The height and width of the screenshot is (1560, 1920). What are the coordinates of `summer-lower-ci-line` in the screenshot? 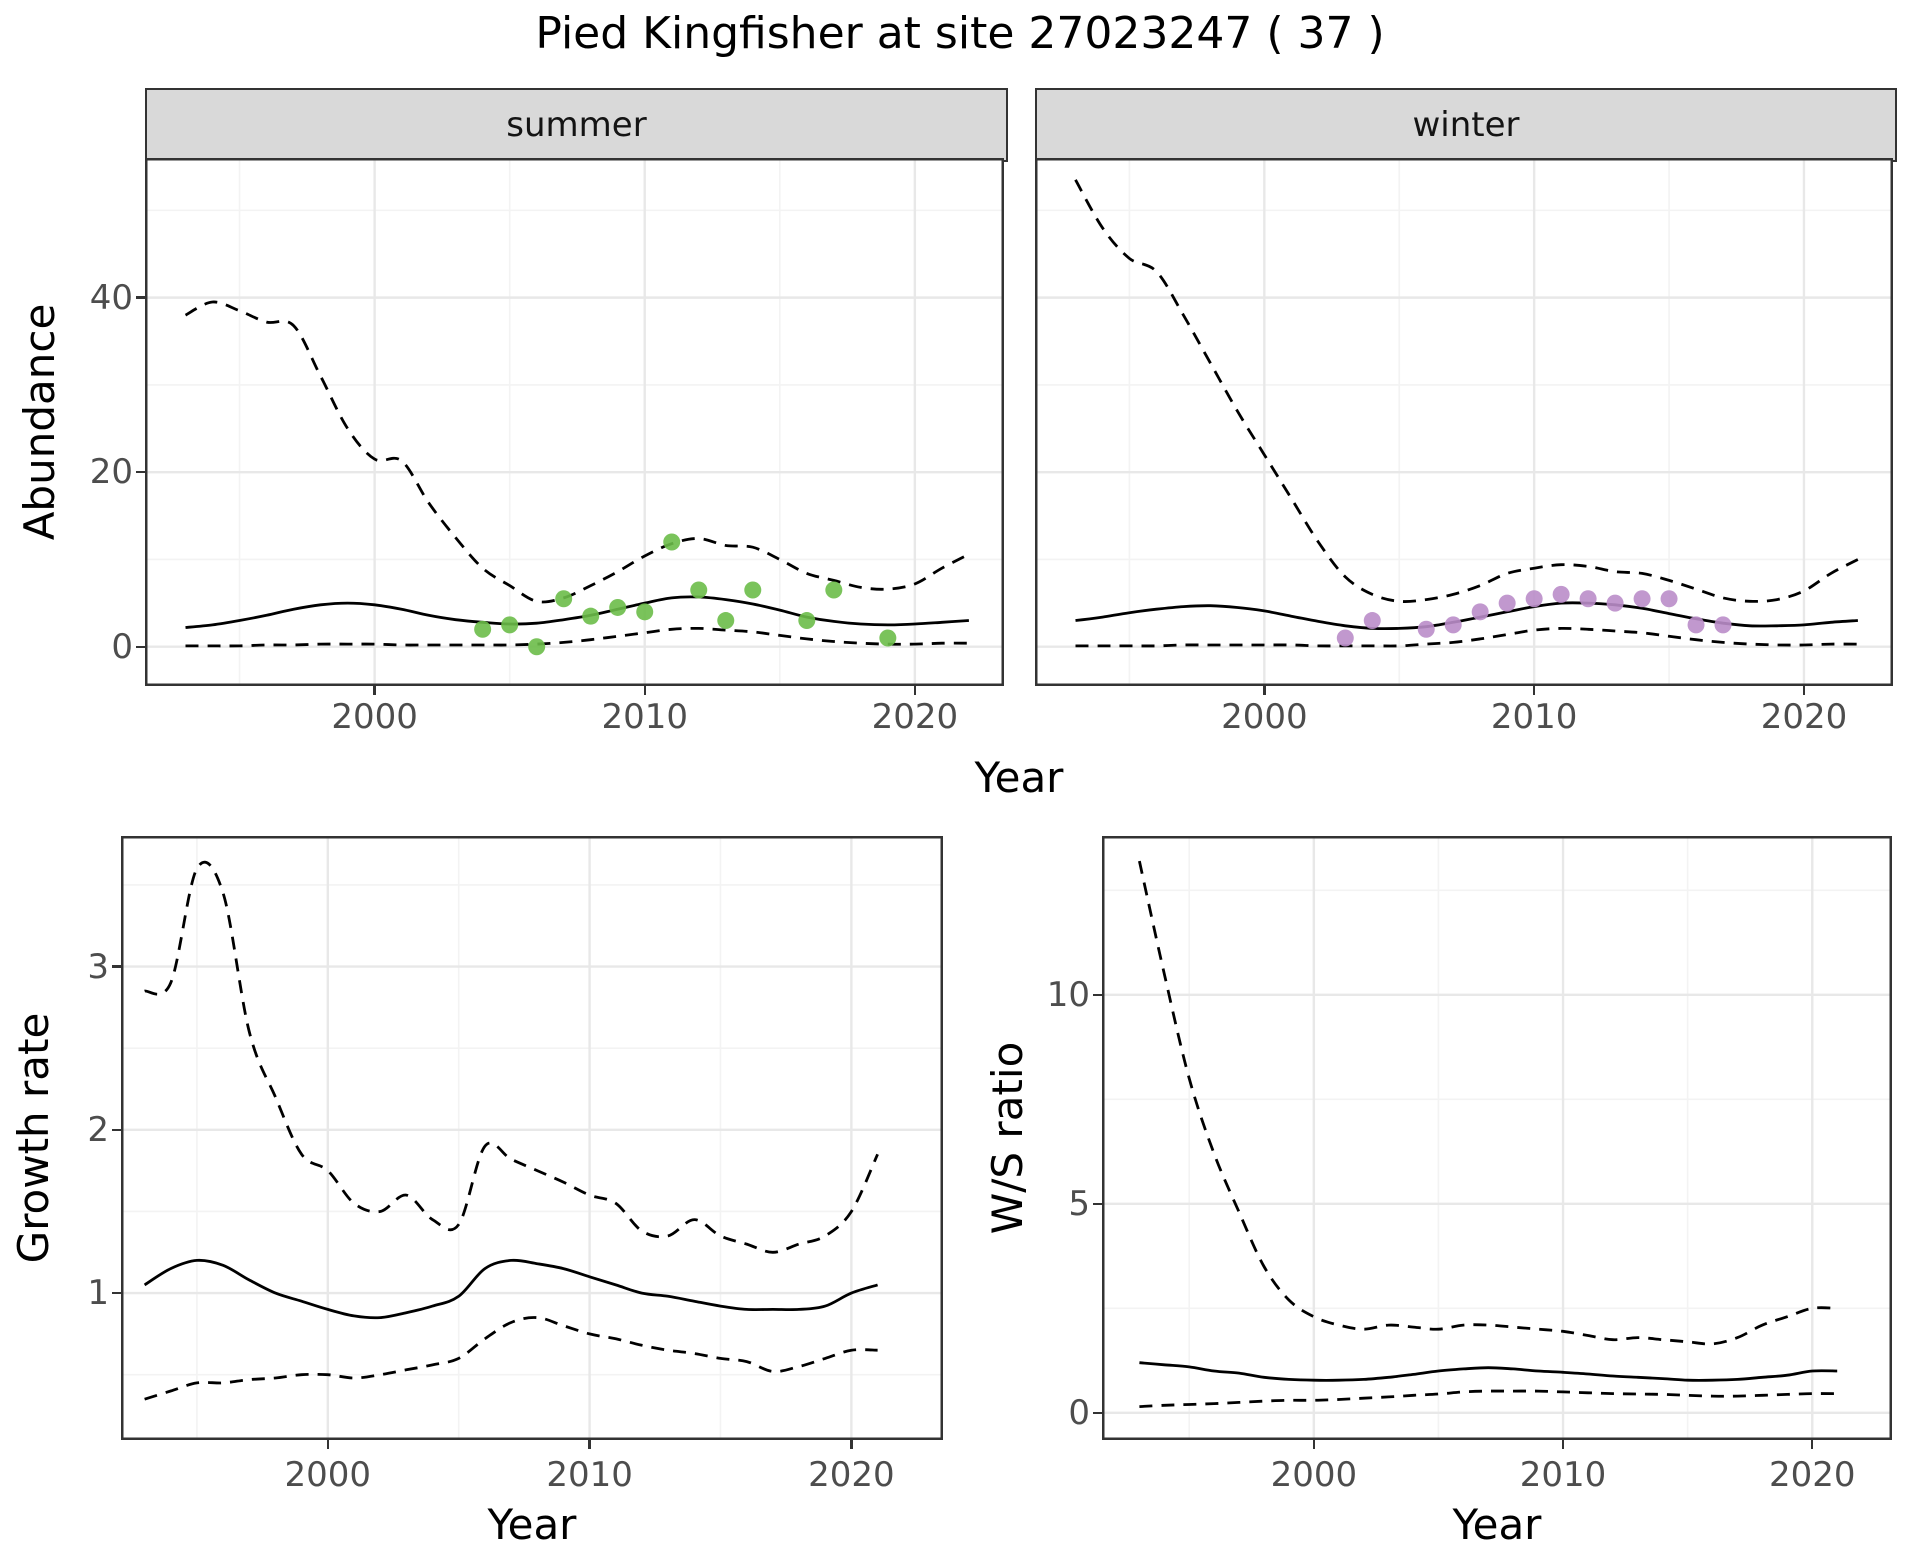 It's located at (577, 637).